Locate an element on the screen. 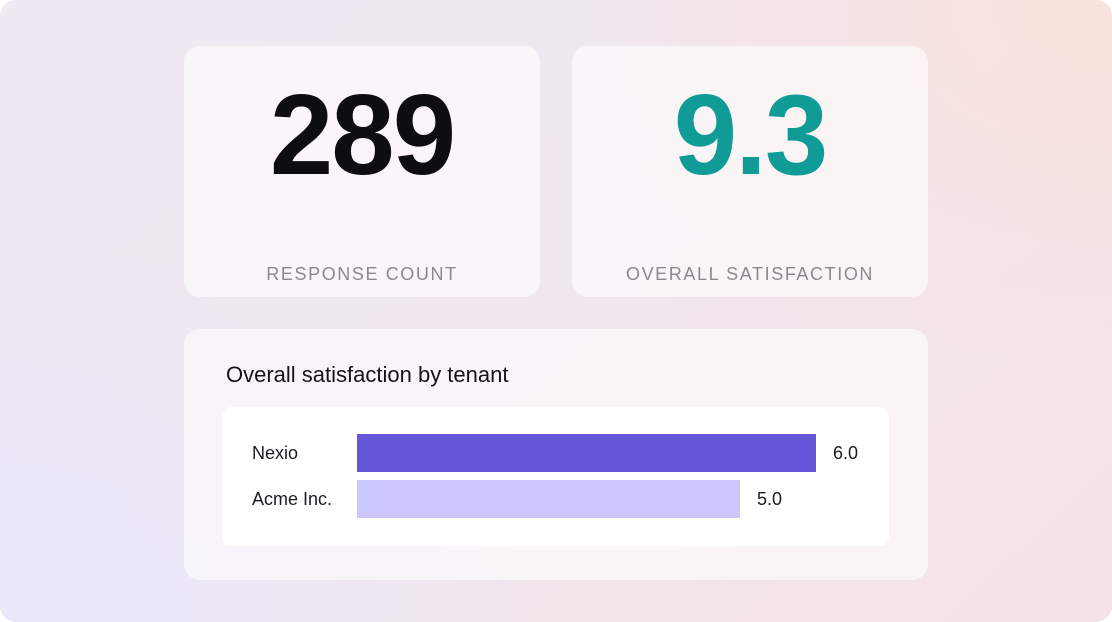 The width and height of the screenshot is (1112, 622). bar-row: Nexio 6.0 is located at coordinates (555, 453).